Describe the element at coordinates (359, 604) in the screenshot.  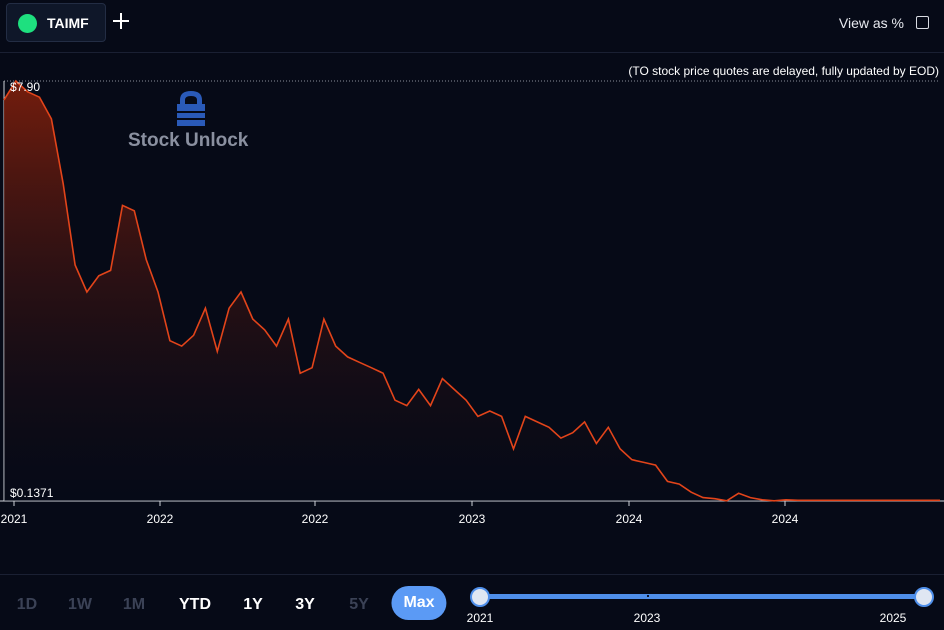
I see `range-button-5y: 5Y` at that location.